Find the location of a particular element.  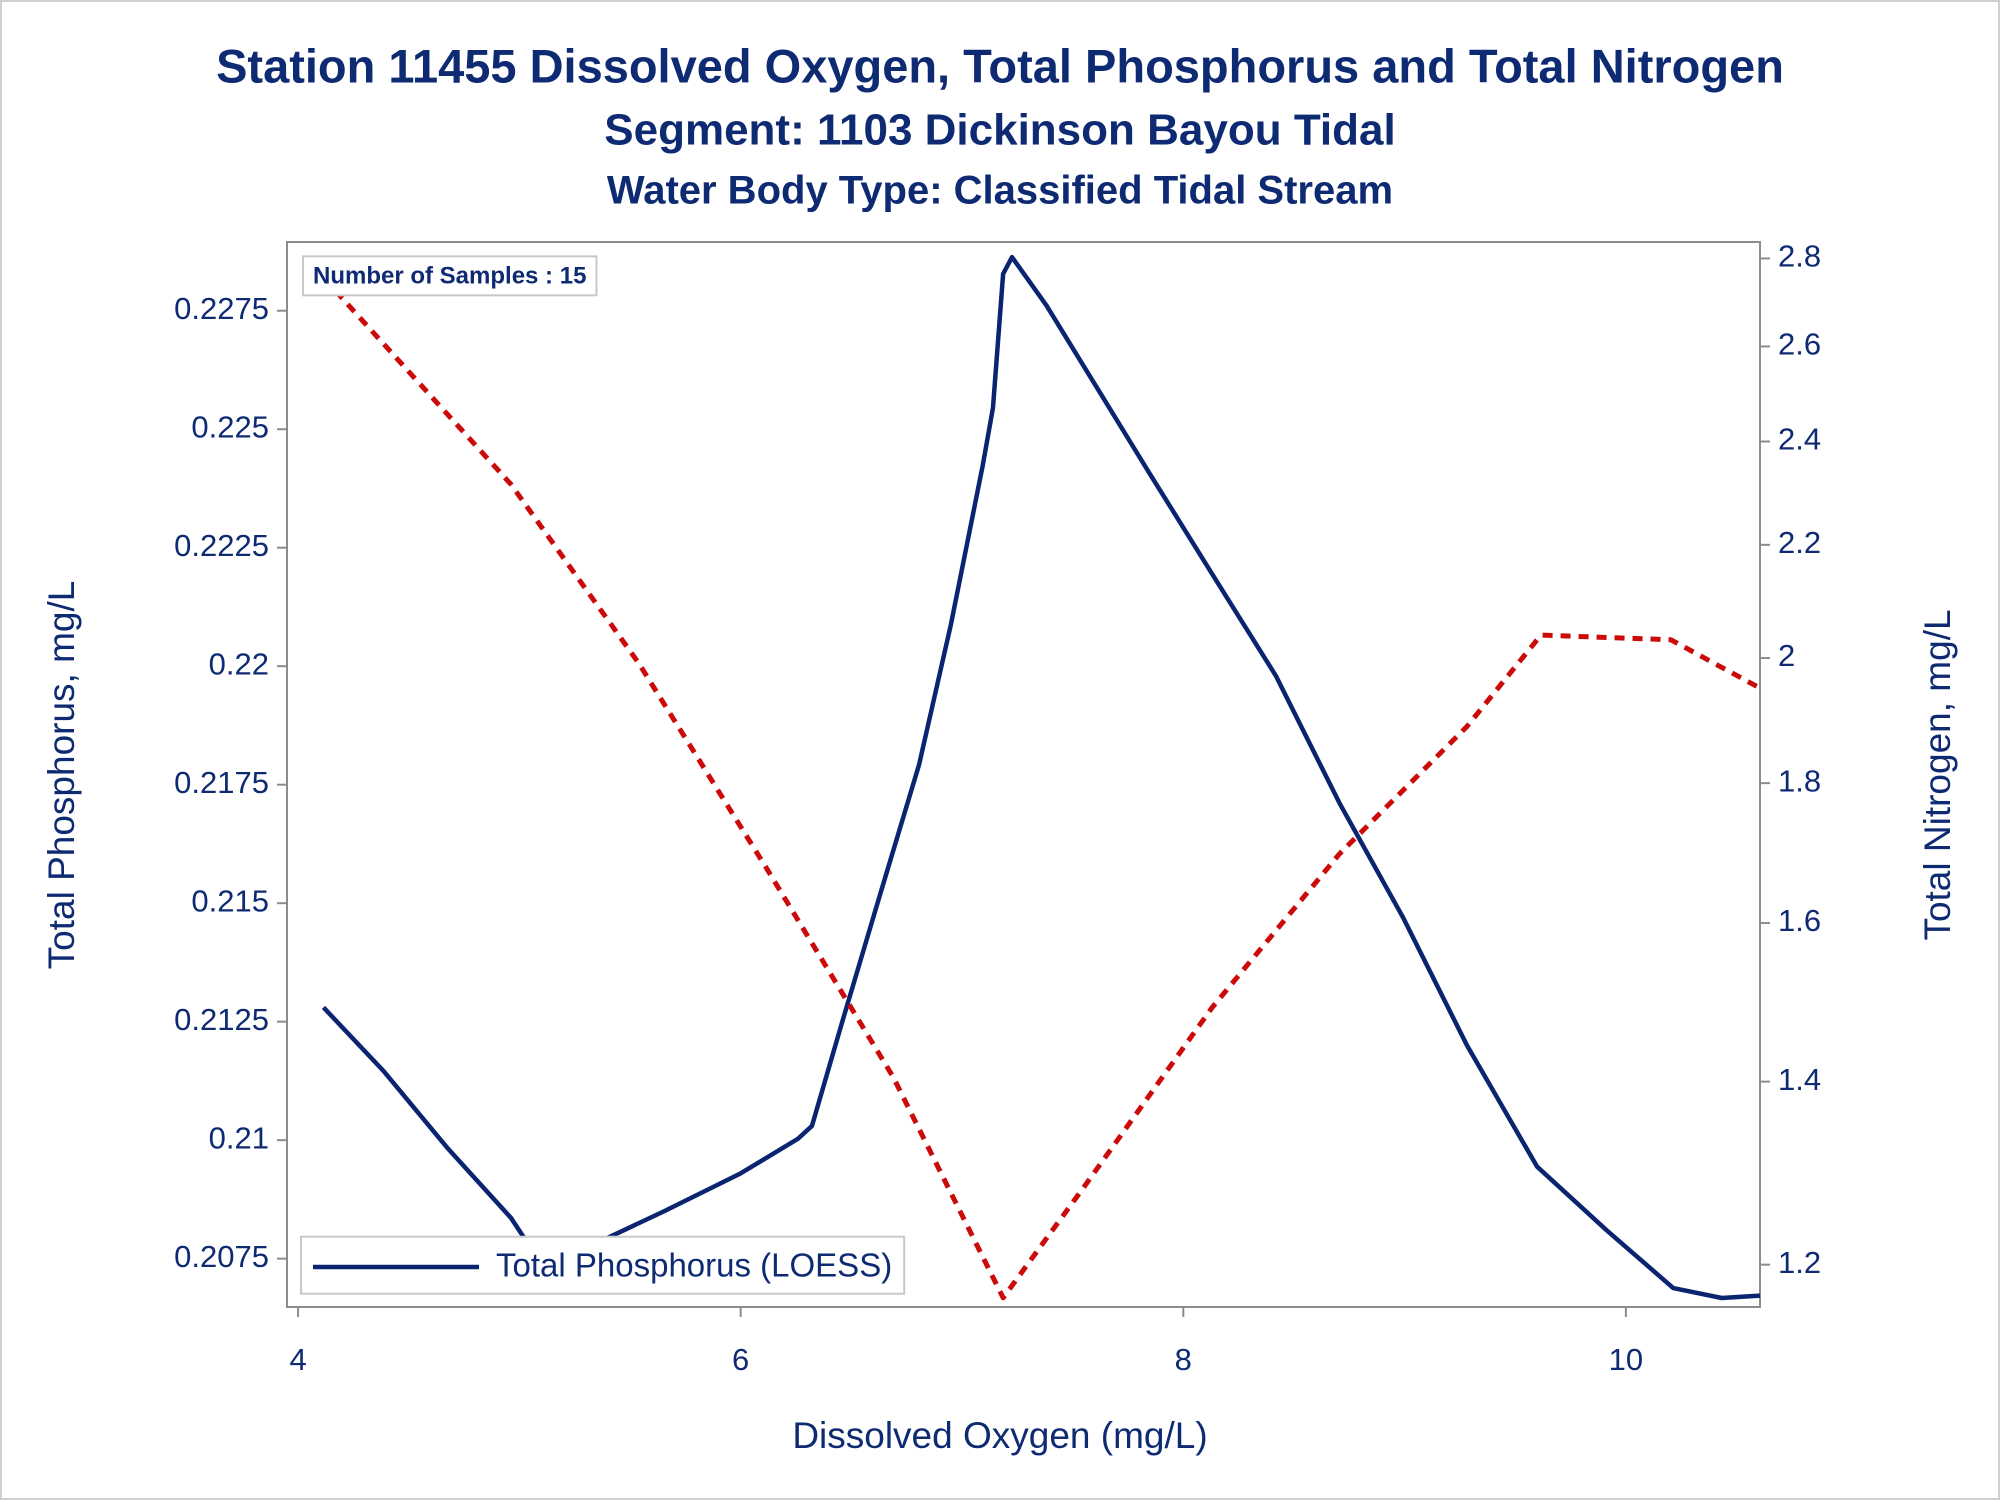

x-tick-label: 10 is located at coordinates (1626, 1359).